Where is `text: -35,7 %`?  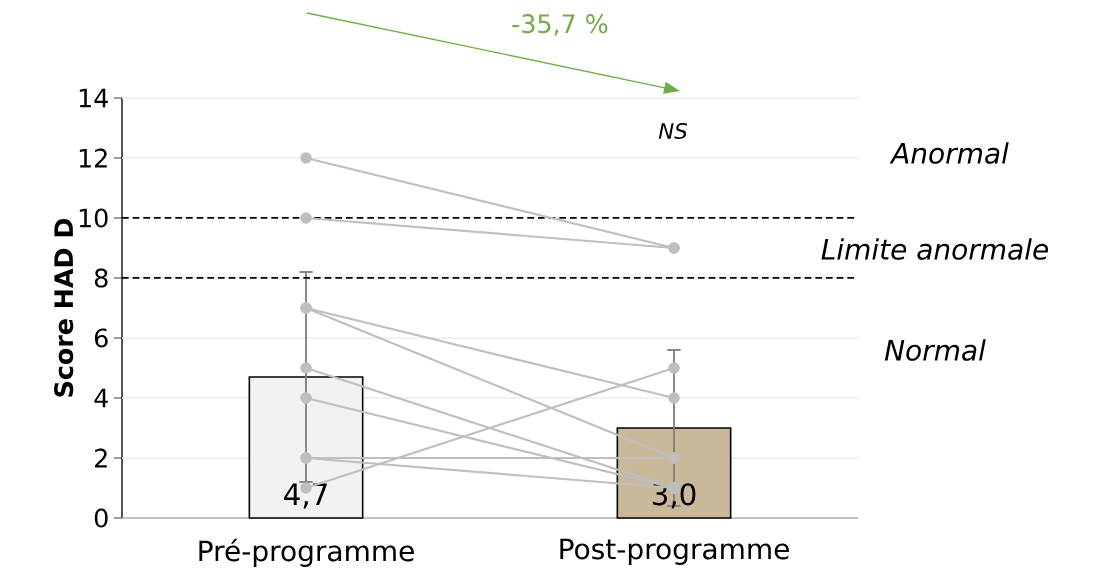
text: -35,7 % is located at coordinates (560, 25).